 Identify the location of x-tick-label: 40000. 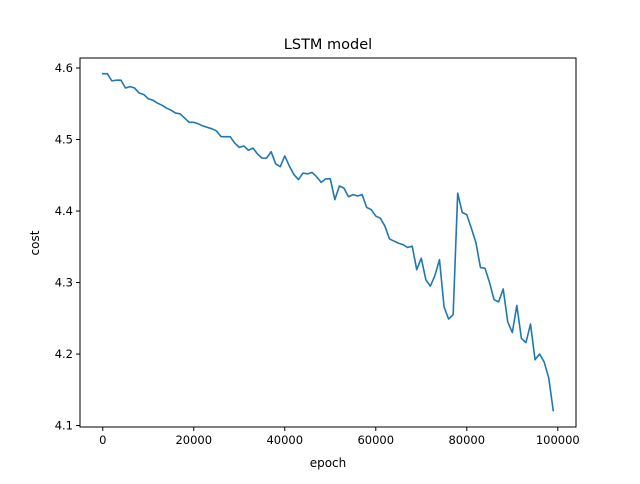
(284, 440).